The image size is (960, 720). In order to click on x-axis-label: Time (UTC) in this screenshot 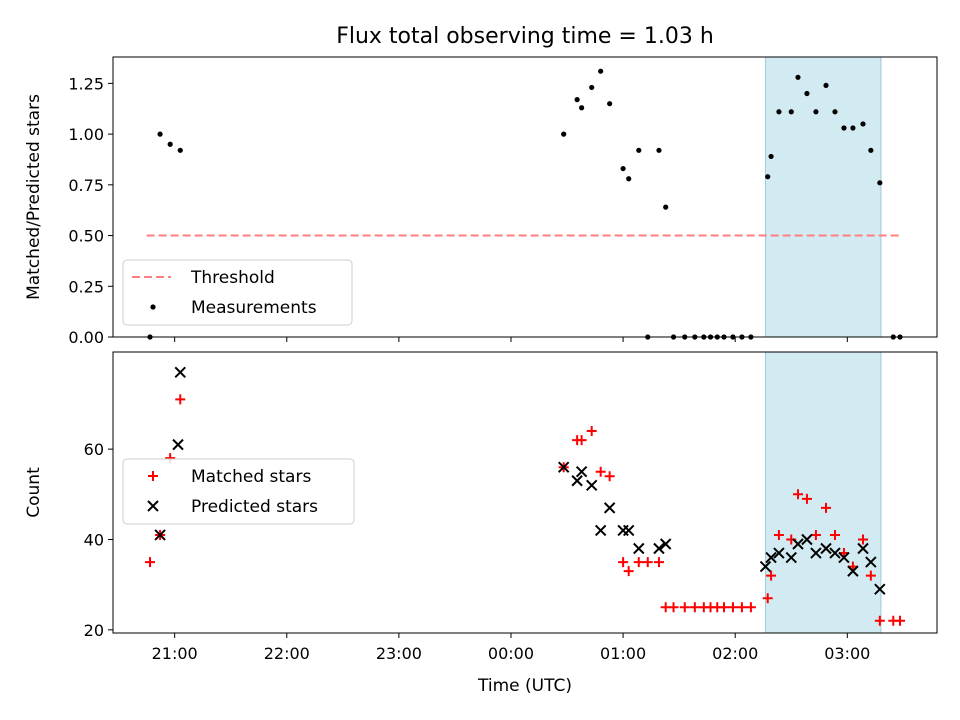, I will do `click(524, 686)`.